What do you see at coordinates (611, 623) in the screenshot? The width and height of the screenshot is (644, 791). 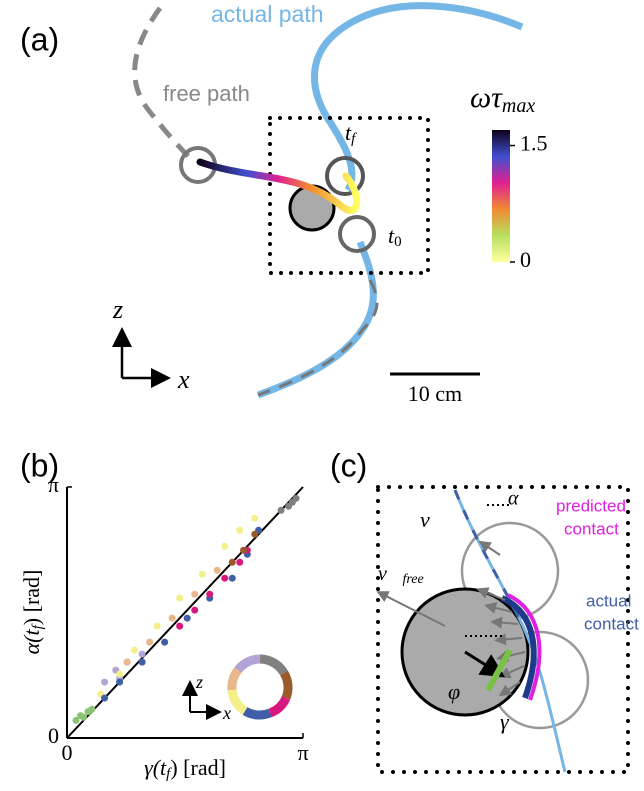 I see `actual-contact-label: contact` at bounding box center [611, 623].